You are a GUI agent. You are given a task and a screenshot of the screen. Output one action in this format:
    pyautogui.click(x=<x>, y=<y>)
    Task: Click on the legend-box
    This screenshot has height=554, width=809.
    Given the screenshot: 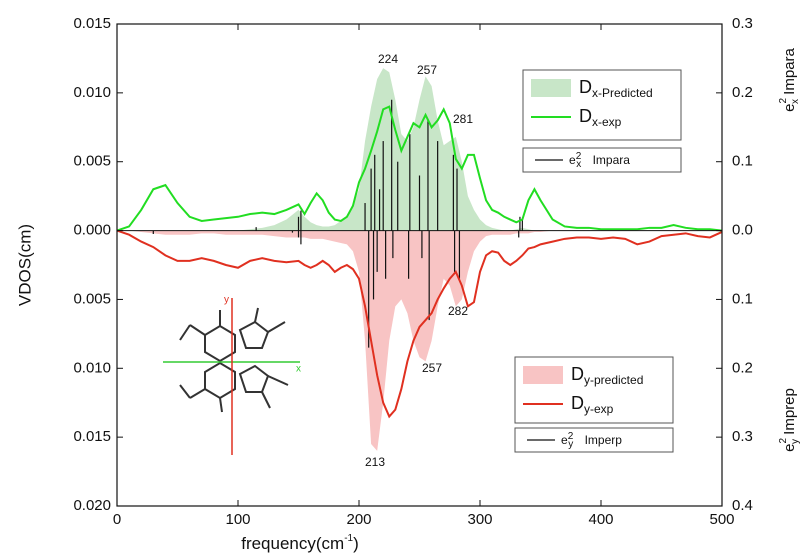 What is the action you would take?
    pyautogui.click(x=594, y=440)
    